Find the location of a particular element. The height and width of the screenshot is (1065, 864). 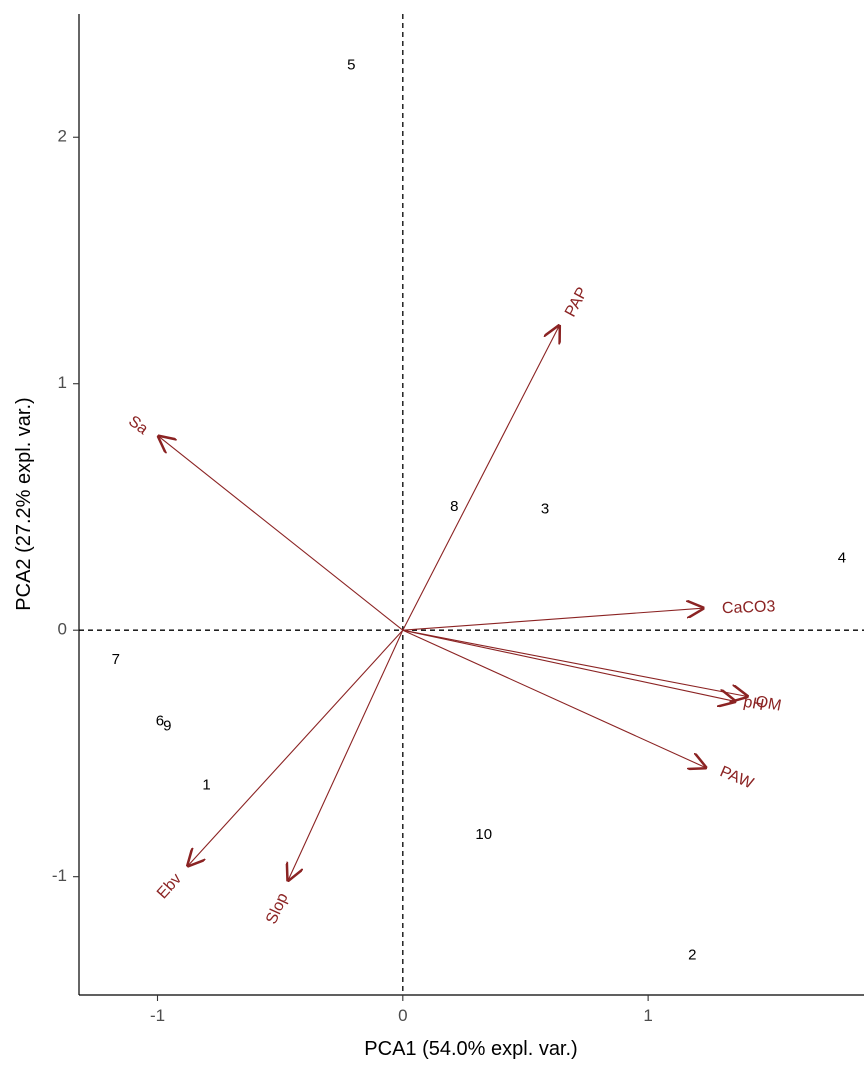

loading-arrow-sa is located at coordinates (281, 533).